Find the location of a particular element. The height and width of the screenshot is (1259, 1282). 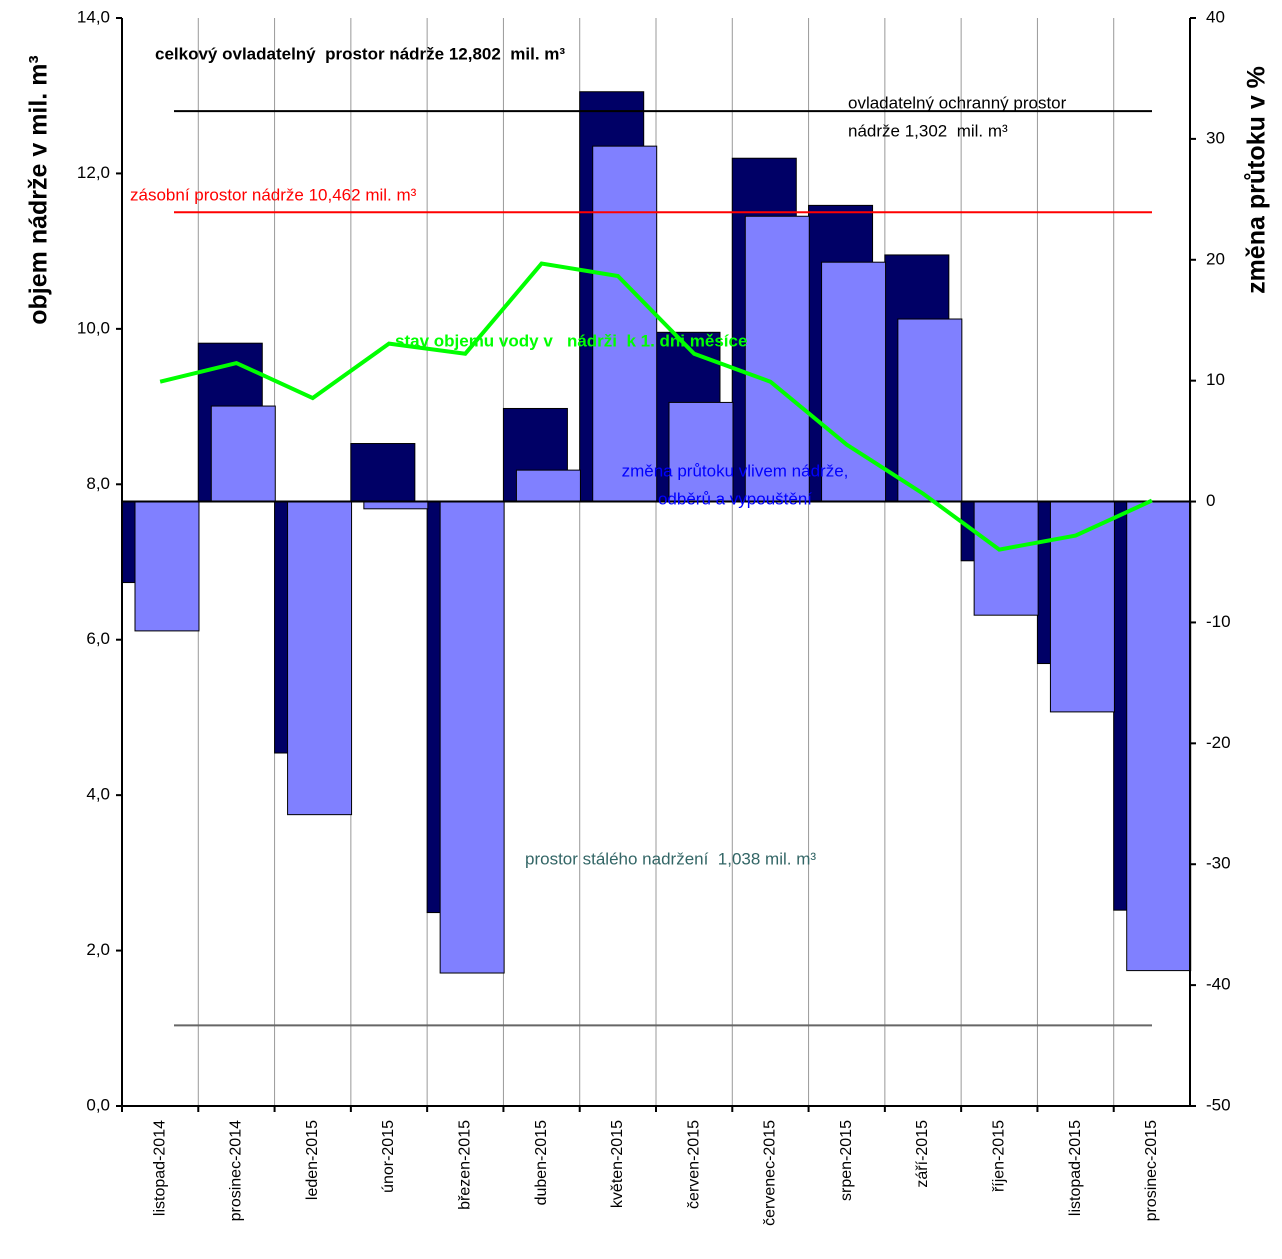

x-tick-label: prosinec-2015 is located at coordinates (1151, 1171).